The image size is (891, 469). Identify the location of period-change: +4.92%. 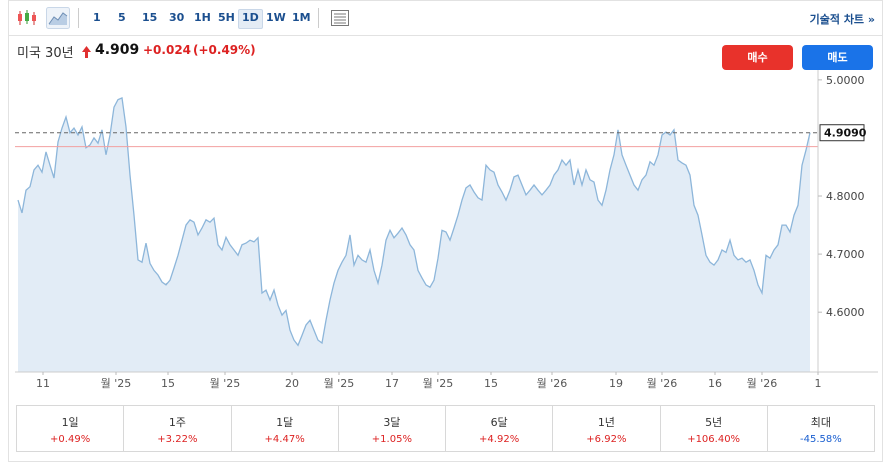
(499, 439).